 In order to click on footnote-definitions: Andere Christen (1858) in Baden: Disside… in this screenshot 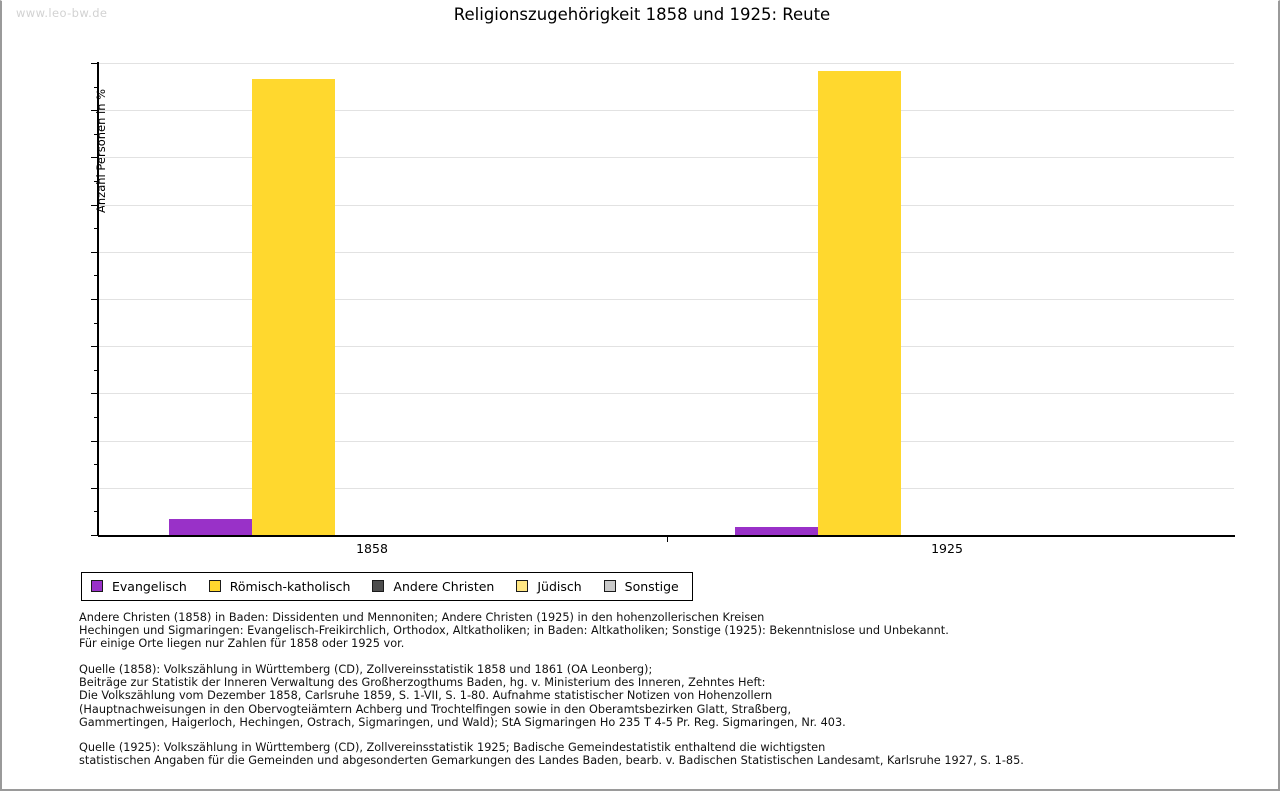, I will do `click(514, 631)`.